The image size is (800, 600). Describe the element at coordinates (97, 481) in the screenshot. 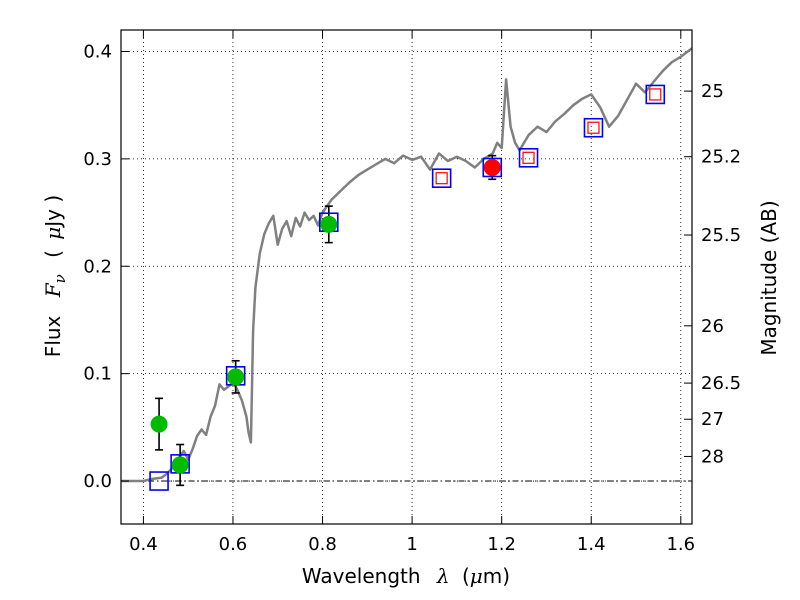

I see `y-tick-label: 0.0` at that location.